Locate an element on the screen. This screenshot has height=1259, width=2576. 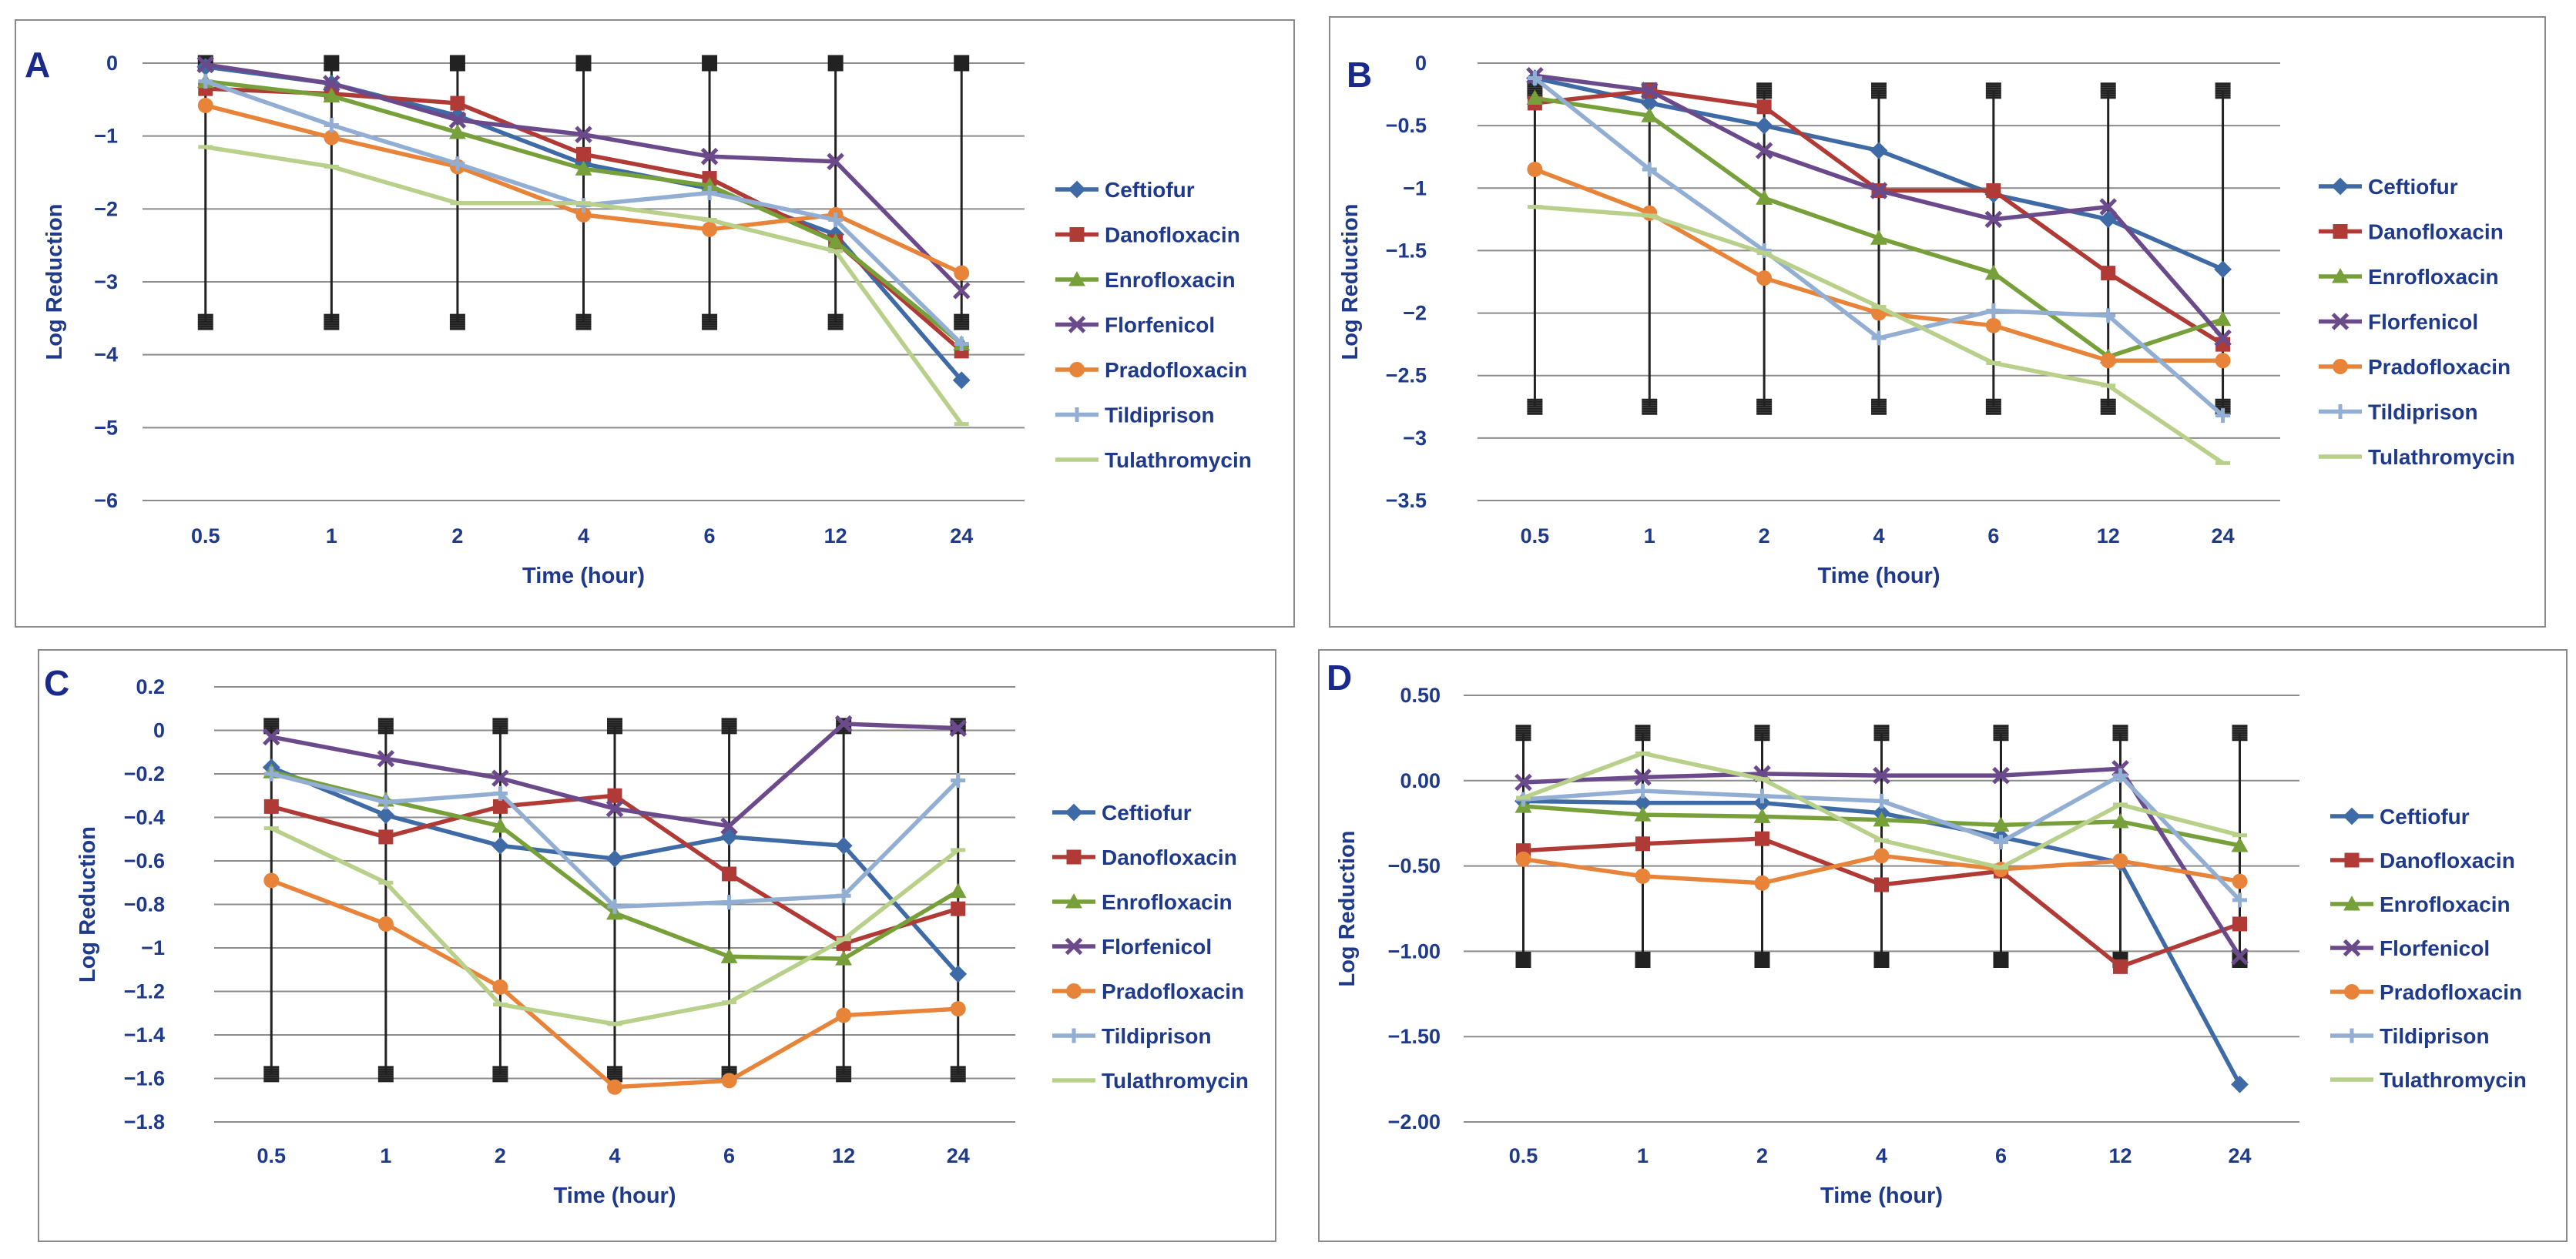
x-tick-label: 1 is located at coordinates (331, 535).